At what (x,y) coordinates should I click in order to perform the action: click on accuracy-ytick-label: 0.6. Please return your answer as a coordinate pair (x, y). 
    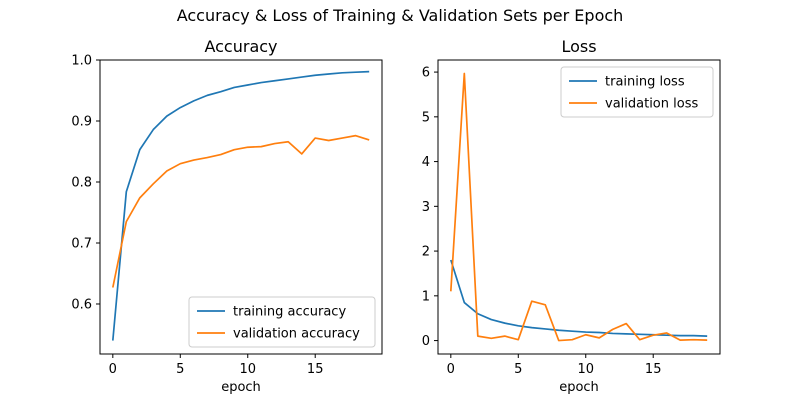
    Looking at the image, I should click on (81, 304).